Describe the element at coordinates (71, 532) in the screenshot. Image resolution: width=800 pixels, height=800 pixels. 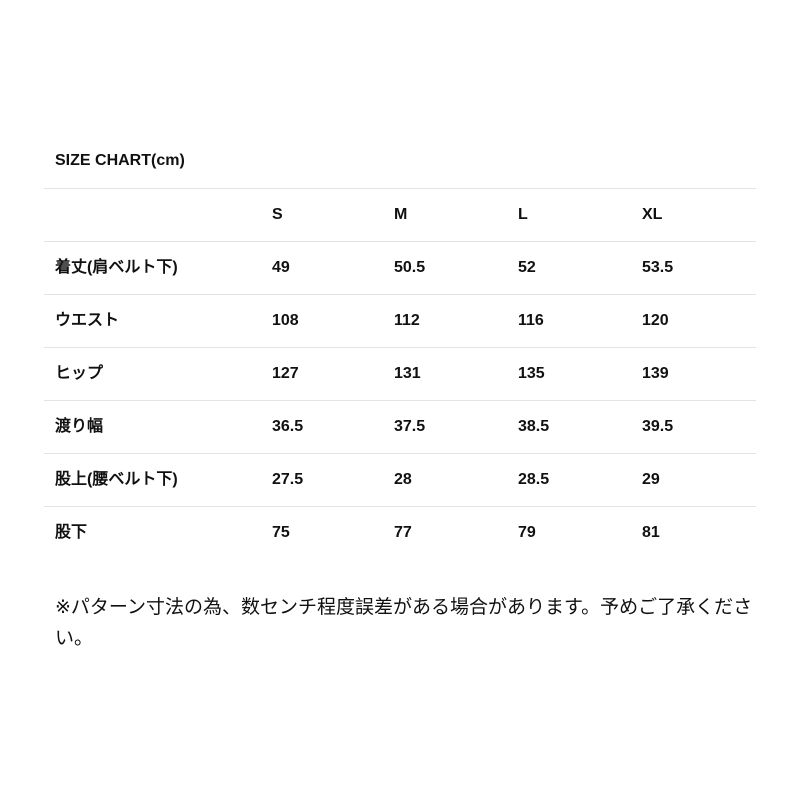
I see `row-label: 股下` at that location.